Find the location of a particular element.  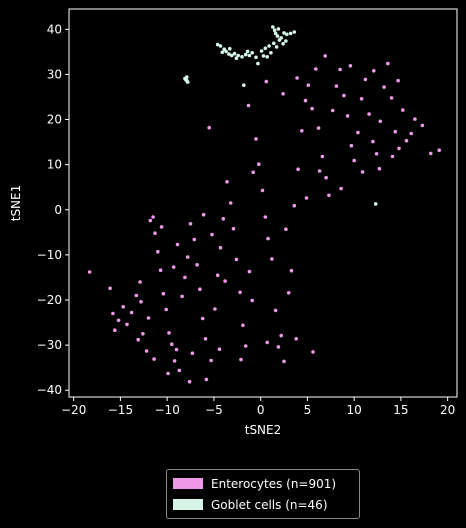

x-tick-label: 5 is located at coordinates (308, 410).